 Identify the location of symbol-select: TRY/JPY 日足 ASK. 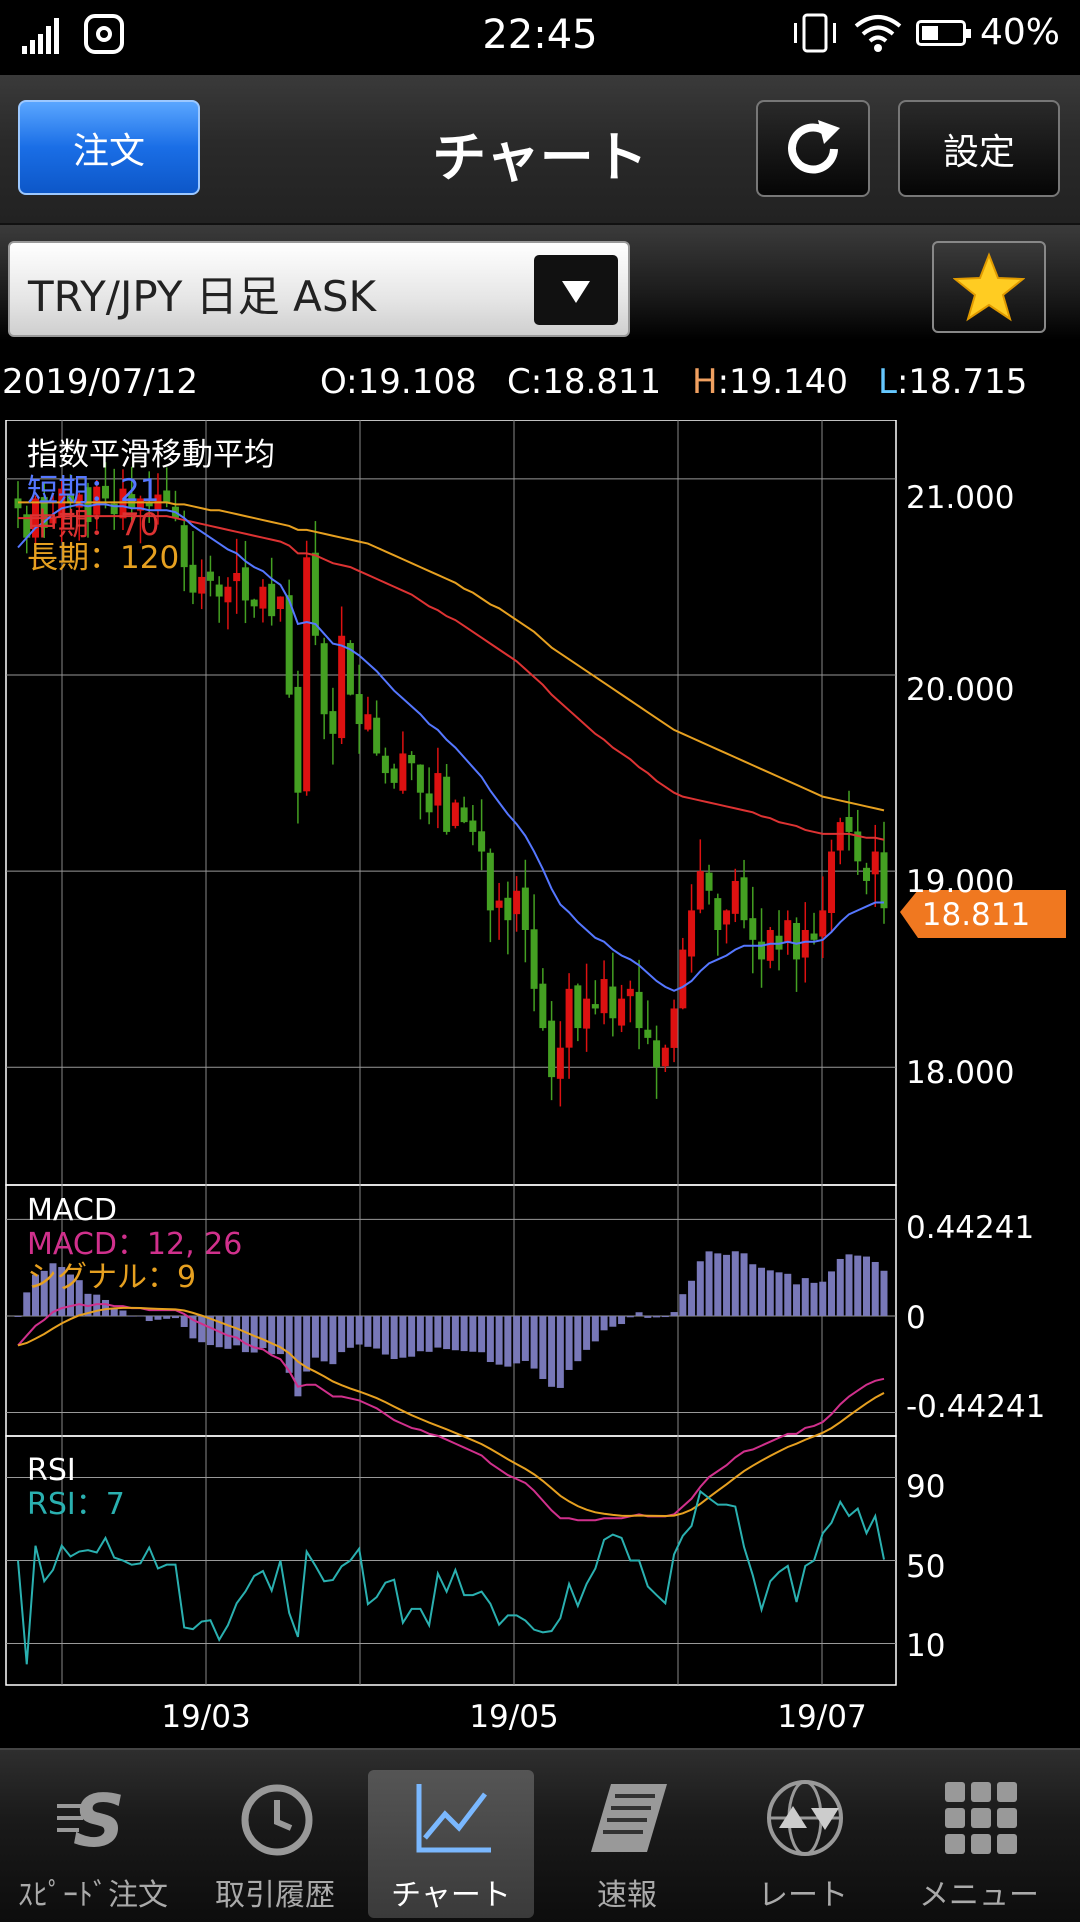
(319, 289).